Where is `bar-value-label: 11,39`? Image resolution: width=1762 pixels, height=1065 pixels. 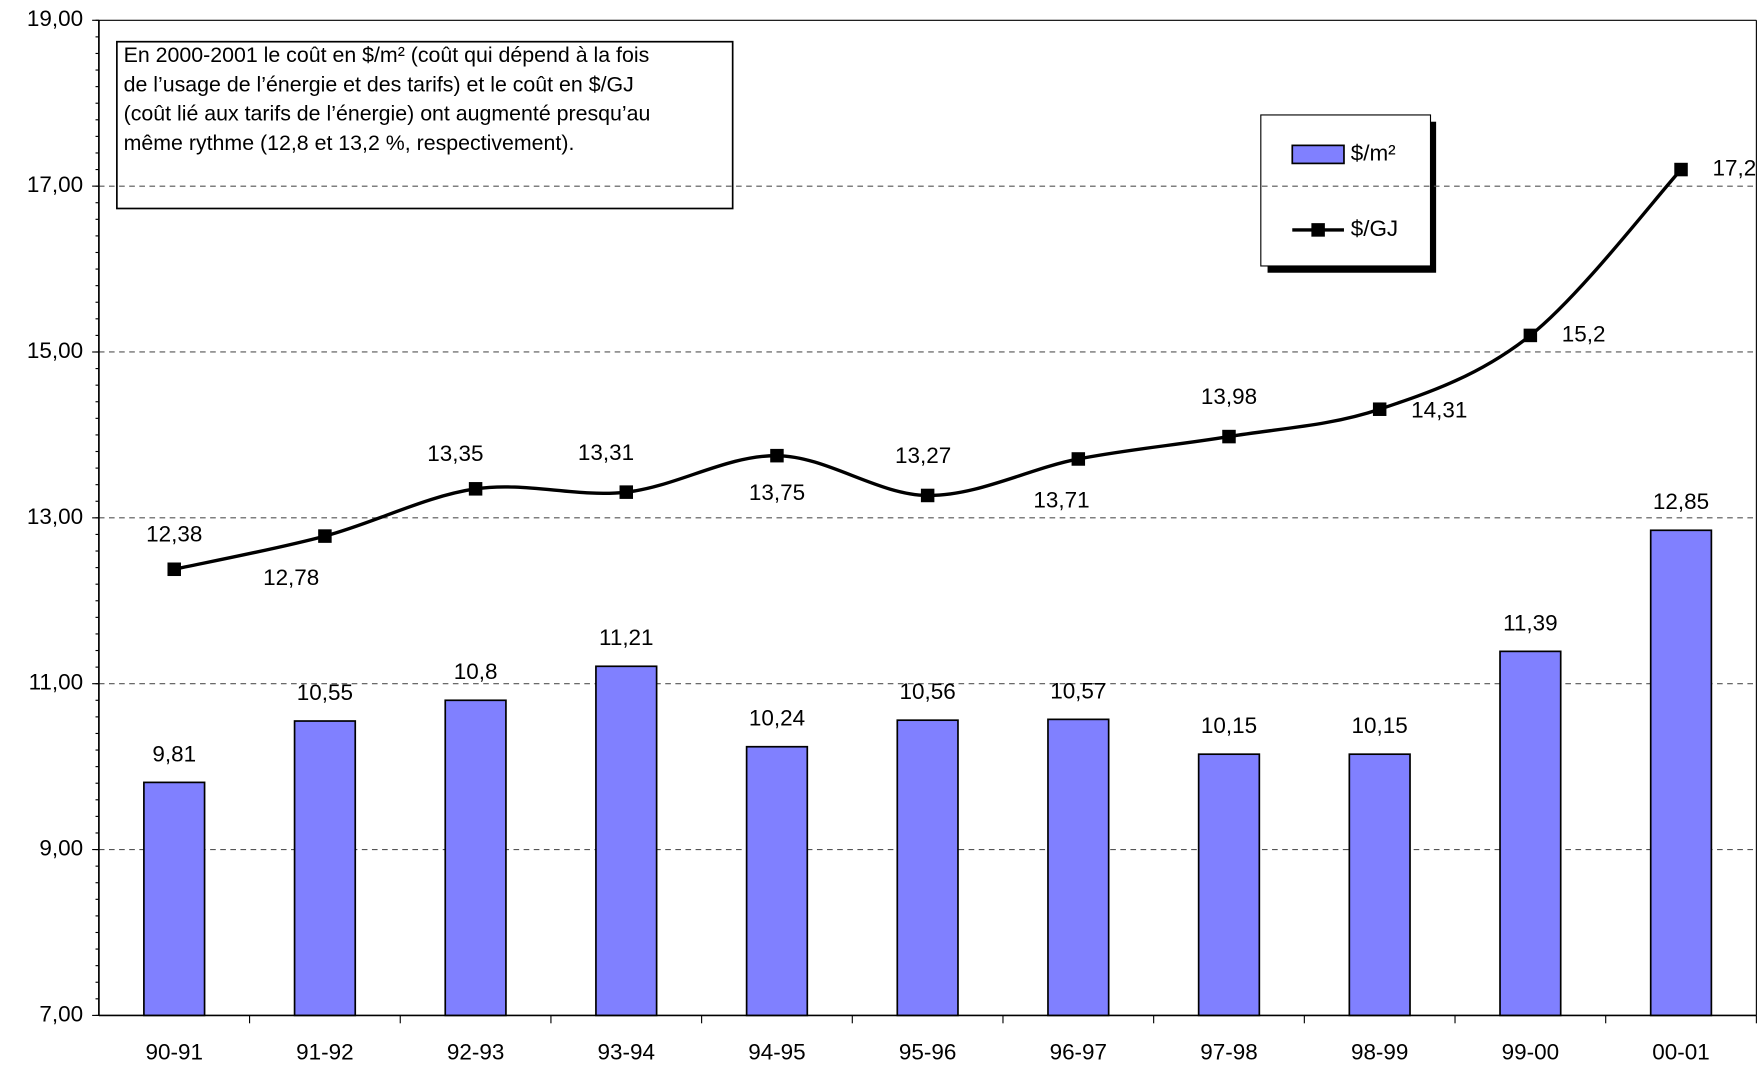
bar-value-label: 11,39 is located at coordinates (1530, 622).